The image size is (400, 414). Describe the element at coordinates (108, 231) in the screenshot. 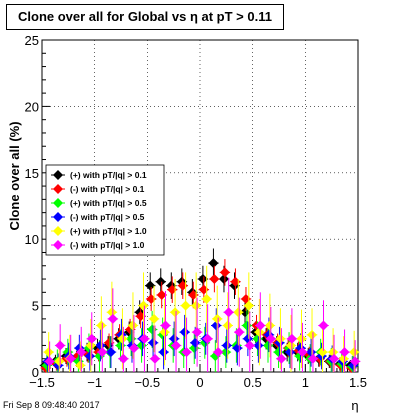

I see `legend-label: (+) with pT/|q| > 1.0` at that location.